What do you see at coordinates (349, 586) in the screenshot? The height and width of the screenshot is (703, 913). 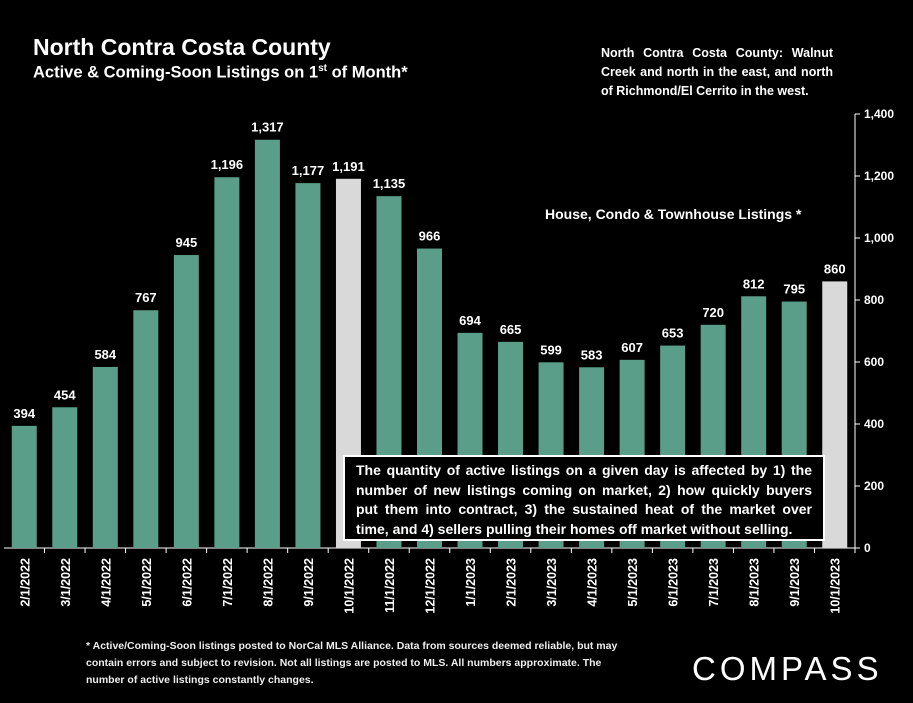 I see `x-tick-label: 10/1/2022` at bounding box center [349, 586].